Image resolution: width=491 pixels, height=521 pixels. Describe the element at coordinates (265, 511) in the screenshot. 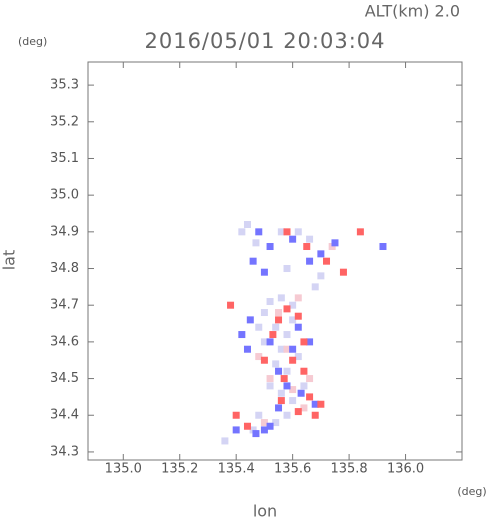

I see `x-axis-label: lon` at that location.